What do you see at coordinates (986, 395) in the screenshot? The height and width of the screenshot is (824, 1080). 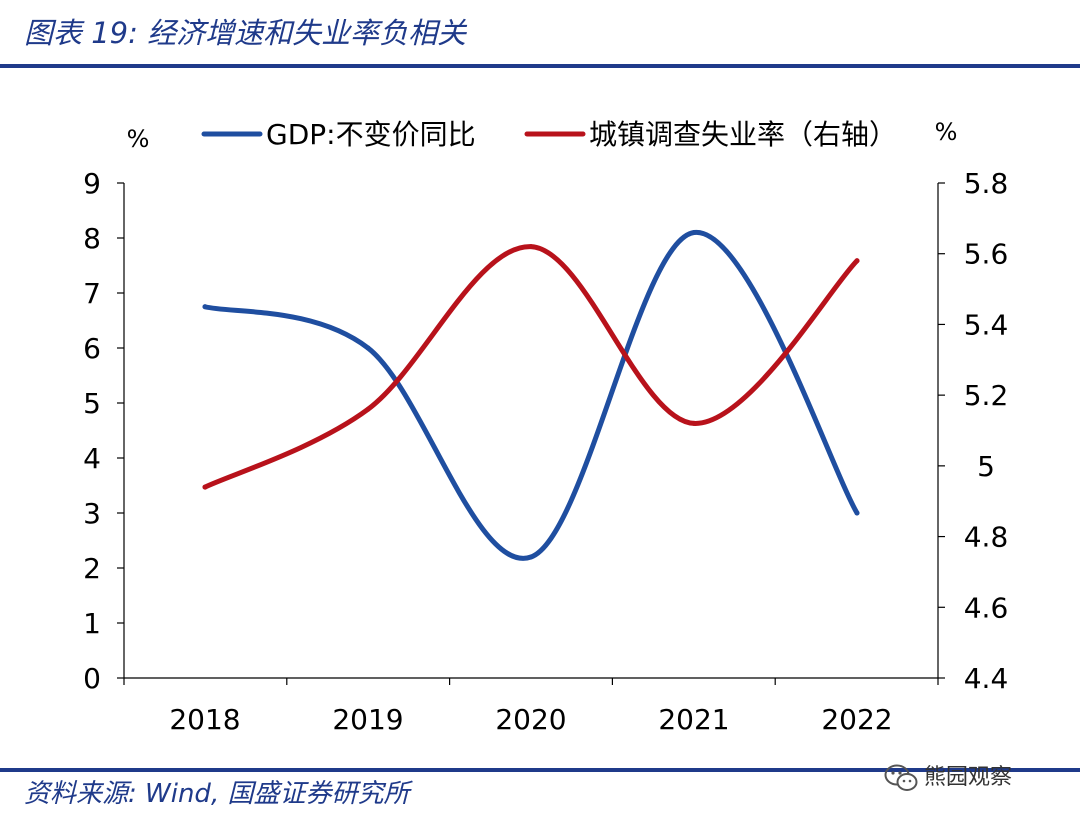 I see `y-right-tick-label: 5.2` at bounding box center [986, 395].